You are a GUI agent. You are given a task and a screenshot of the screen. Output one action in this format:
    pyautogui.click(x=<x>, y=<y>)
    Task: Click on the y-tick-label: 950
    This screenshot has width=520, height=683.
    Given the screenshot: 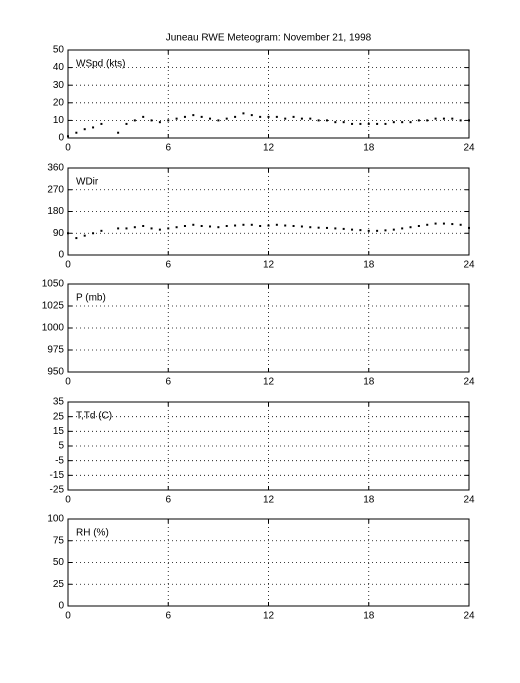 What is the action you would take?
    pyautogui.click(x=55, y=372)
    